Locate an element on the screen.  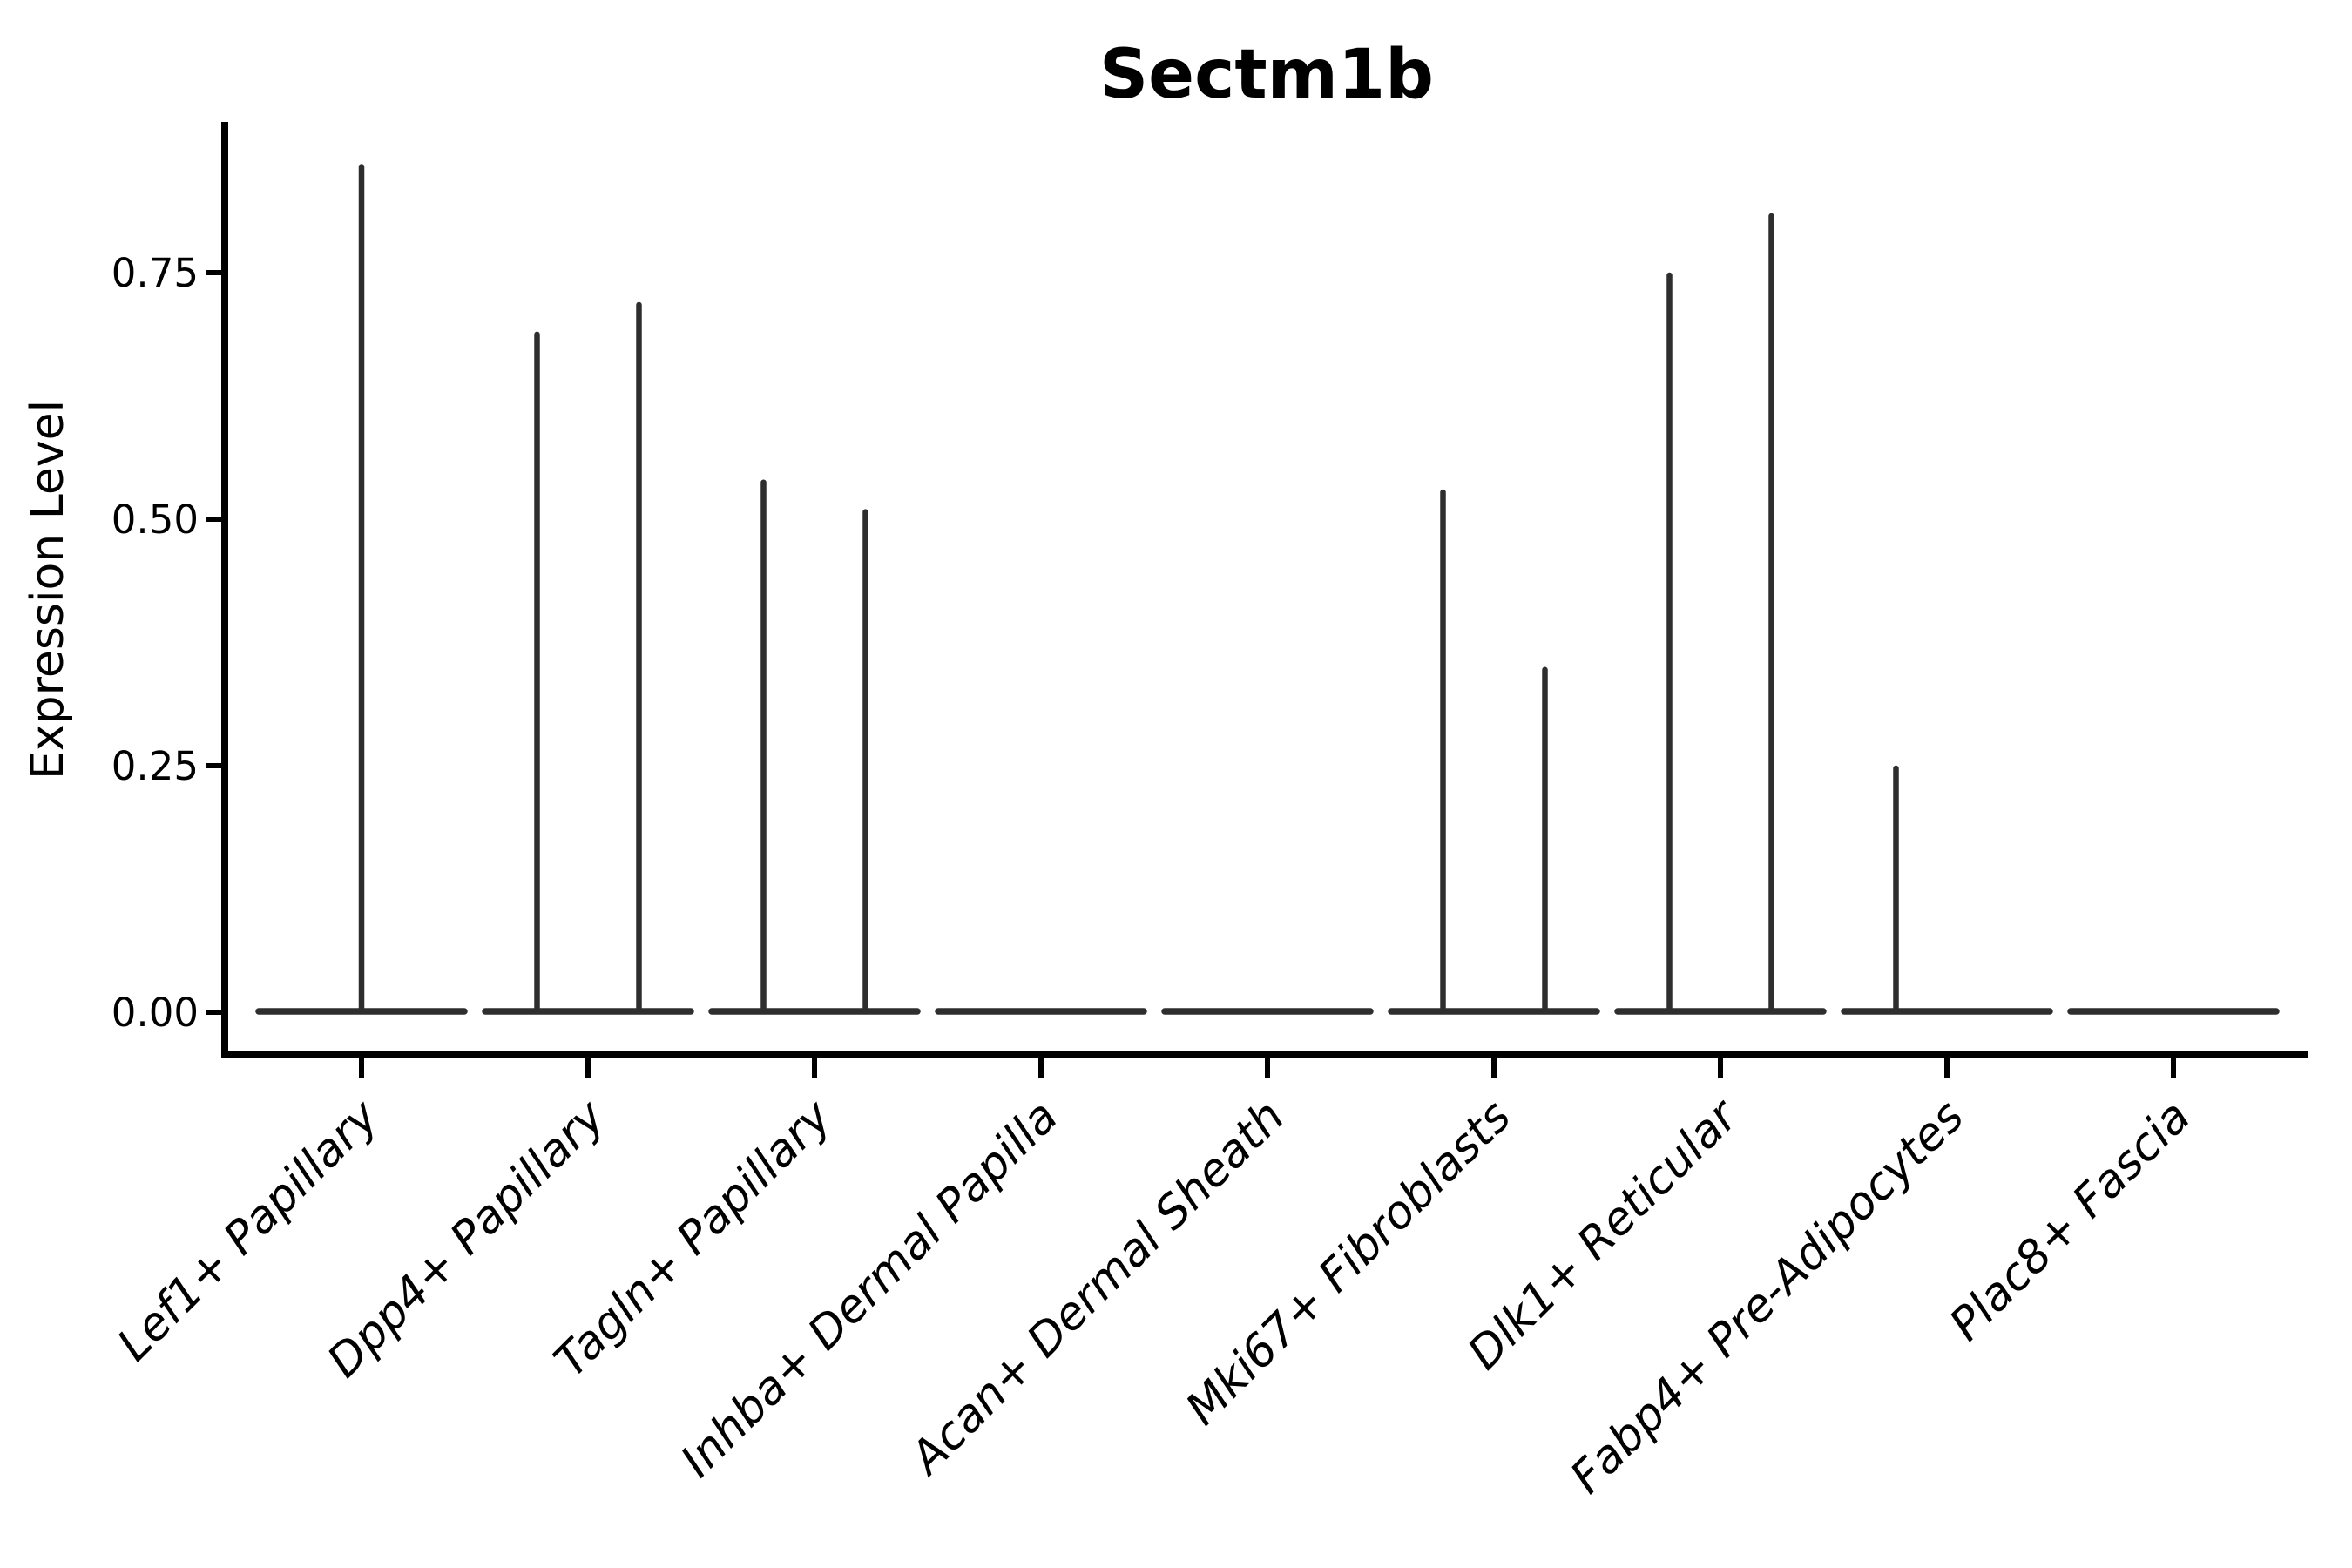
x-tick-label: Inhba+ Dermal Papilla is located at coordinates (869, 1290).